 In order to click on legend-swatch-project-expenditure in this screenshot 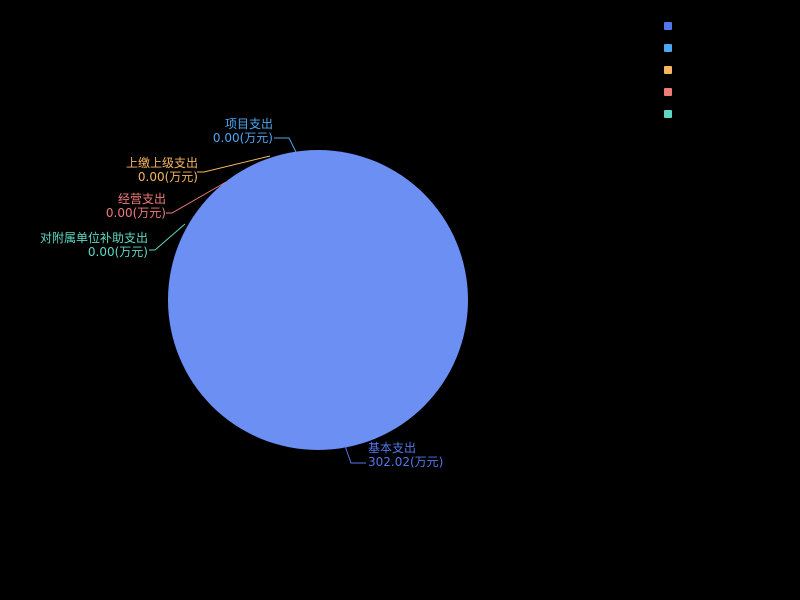, I will do `click(668, 48)`.